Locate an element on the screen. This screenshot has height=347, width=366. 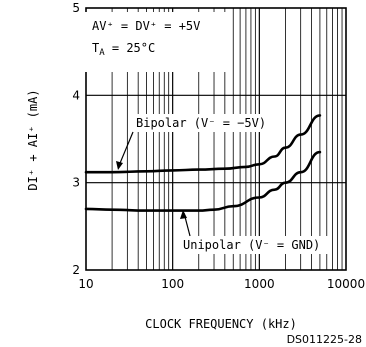
y-tick-label: 2 is located at coordinates (76, 270).